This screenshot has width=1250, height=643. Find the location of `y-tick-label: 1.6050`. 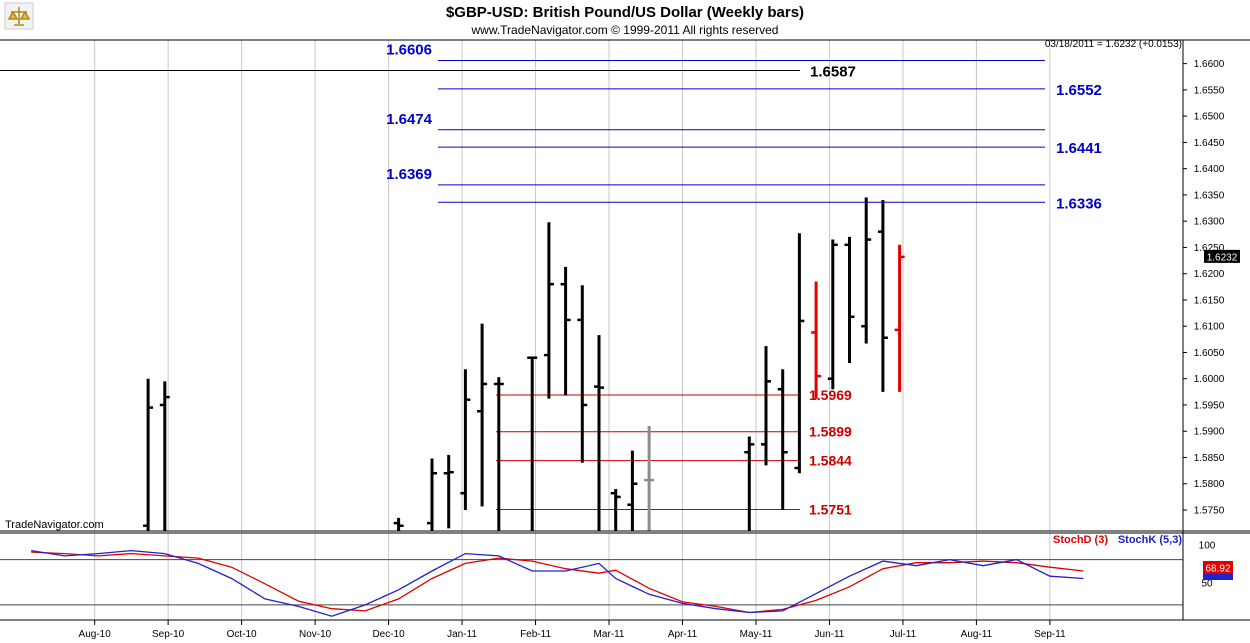

y-tick-label: 1.6050 is located at coordinates (1209, 353).